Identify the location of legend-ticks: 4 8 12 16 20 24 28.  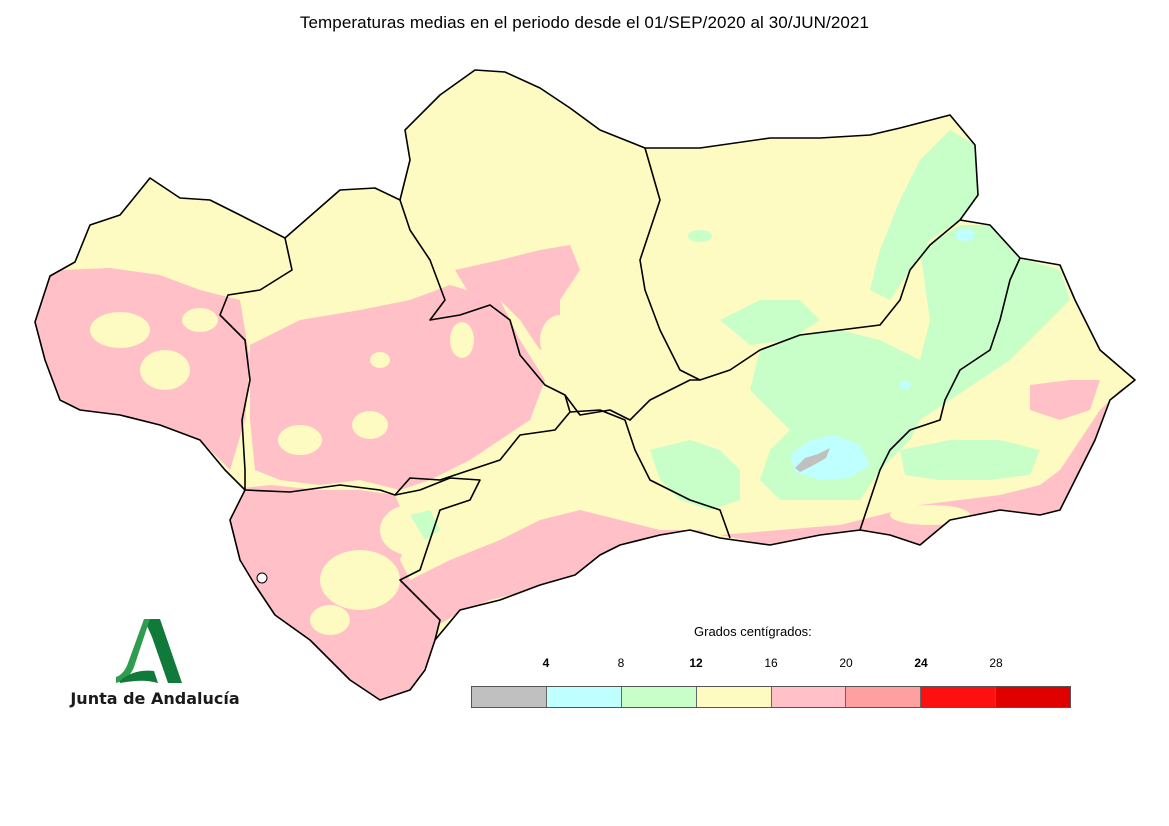
(771, 664).